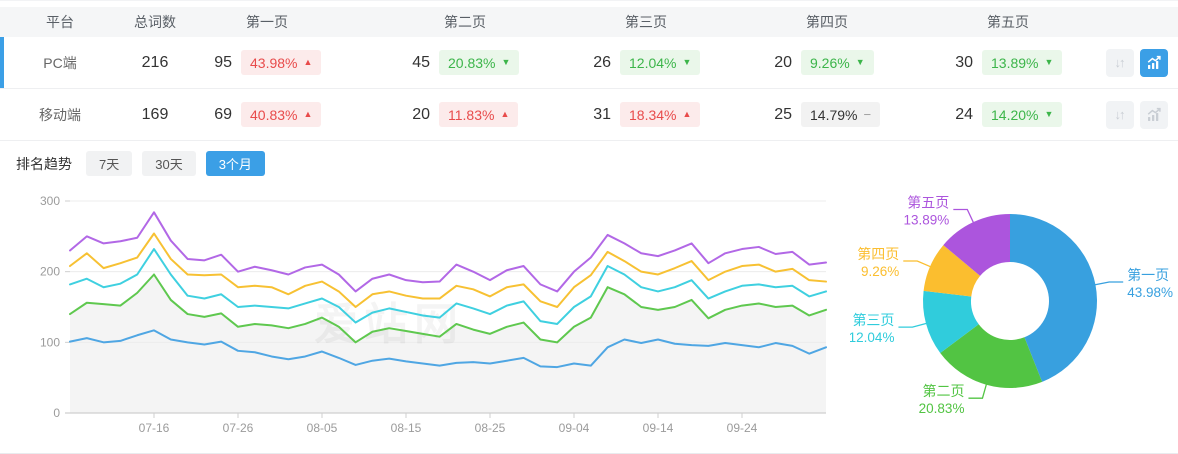  What do you see at coordinates (927, 210) in the screenshot?
I see `slice-label-第五页: 第五页 13.89%` at bounding box center [927, 210].